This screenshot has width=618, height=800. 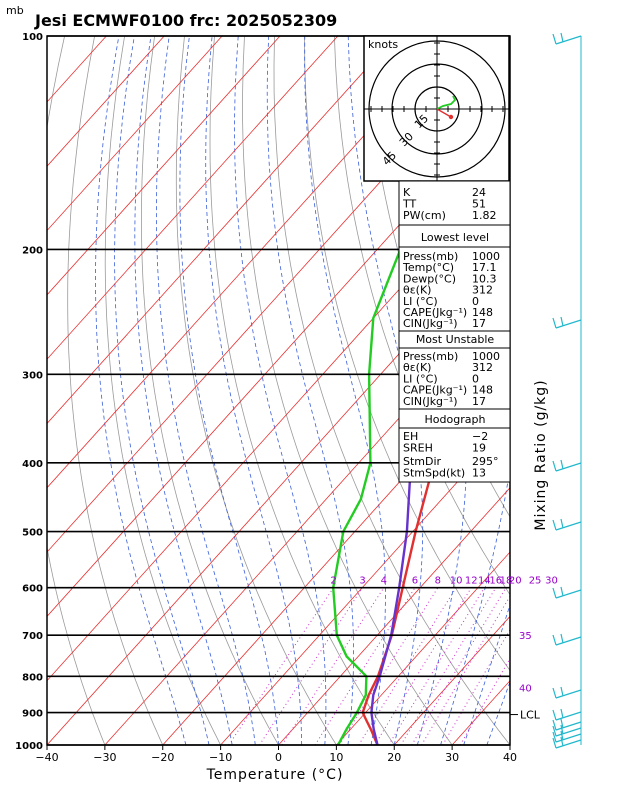 What do you see at coordinates (479, 204) in the screenshot?
I see `index-value: 51` at bounding box center [479, 204].